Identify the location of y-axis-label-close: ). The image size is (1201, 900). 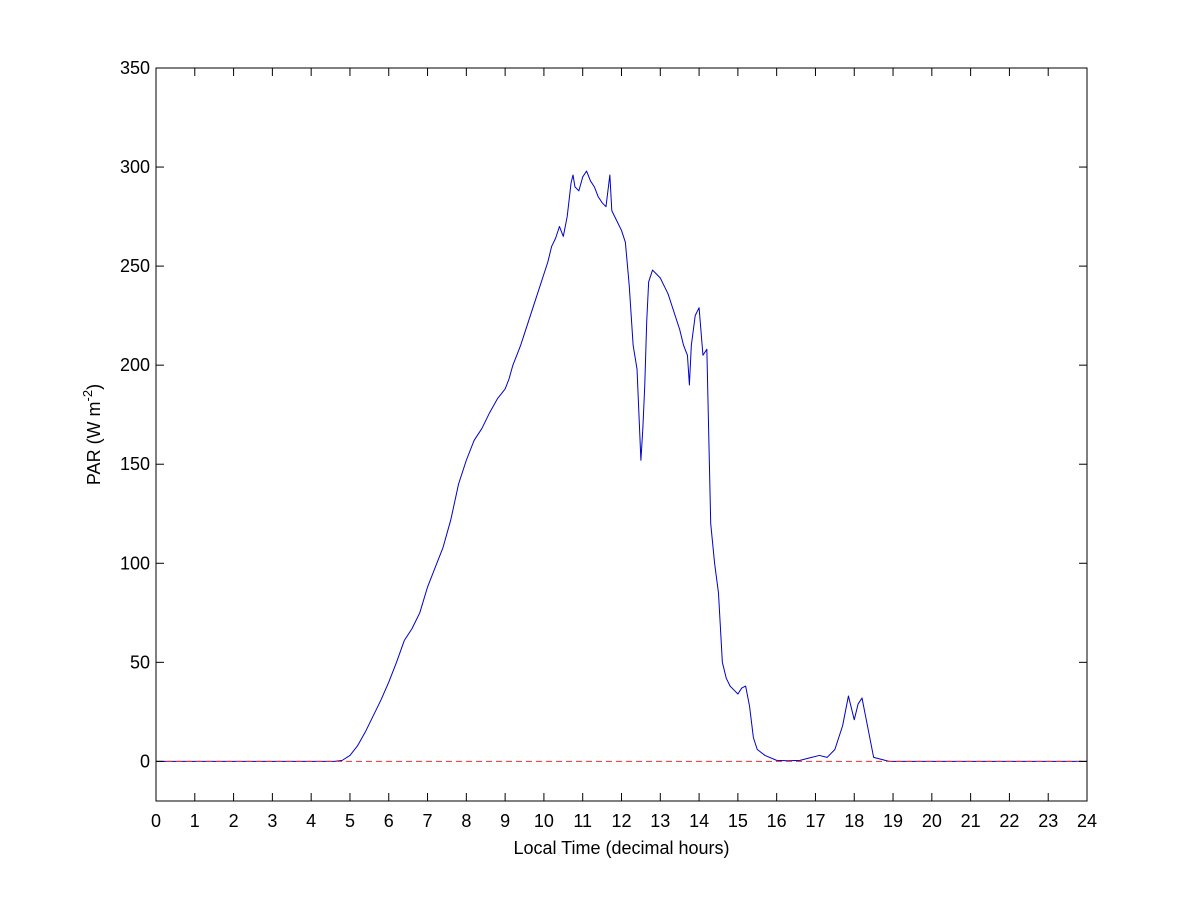
(94, 387).